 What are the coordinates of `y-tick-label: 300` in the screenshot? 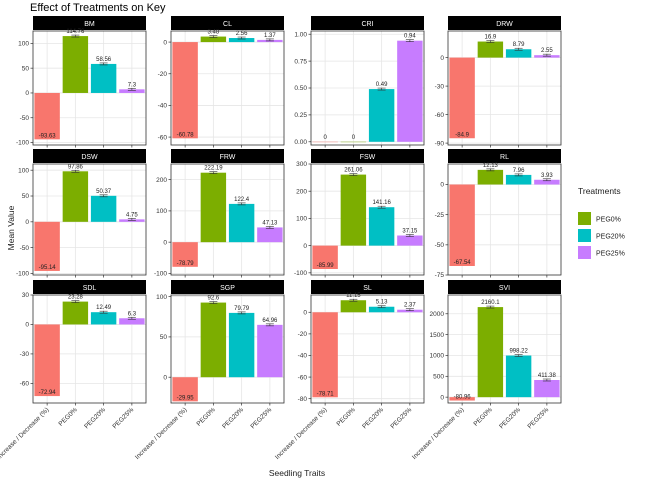 It's located at (301, 164).